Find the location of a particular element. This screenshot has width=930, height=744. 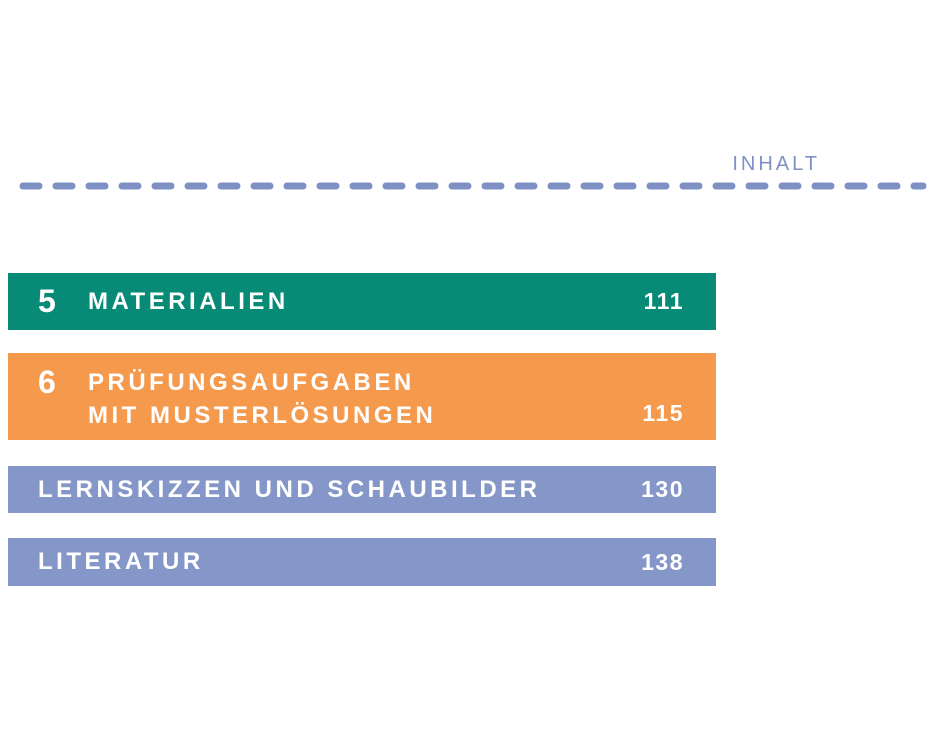

chapter-page-number: 111 is located at coordinates (663, 301).